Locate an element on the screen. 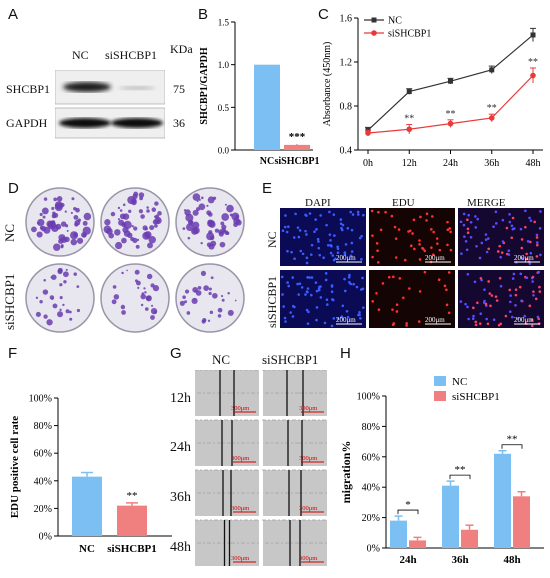 This screenshot has width=550, height=578. colony-row-label-sishcbp1: siSHCBP1 is located at coordinates (9, 301).